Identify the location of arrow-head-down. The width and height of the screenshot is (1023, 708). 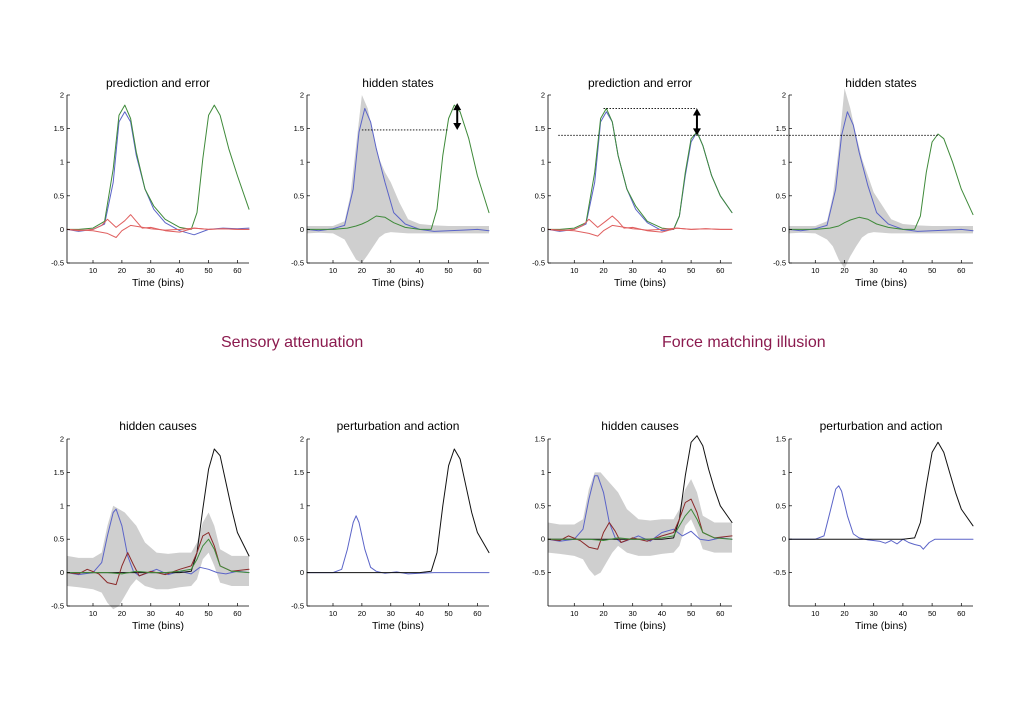
(457, 126).